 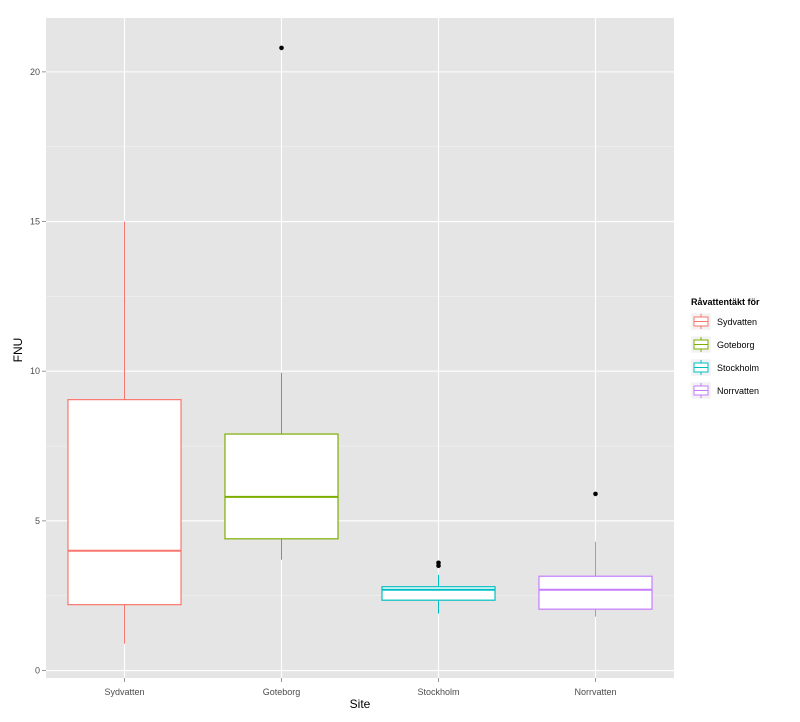 I want to click on y-tick-label: 10, so click(x=35, y=371).